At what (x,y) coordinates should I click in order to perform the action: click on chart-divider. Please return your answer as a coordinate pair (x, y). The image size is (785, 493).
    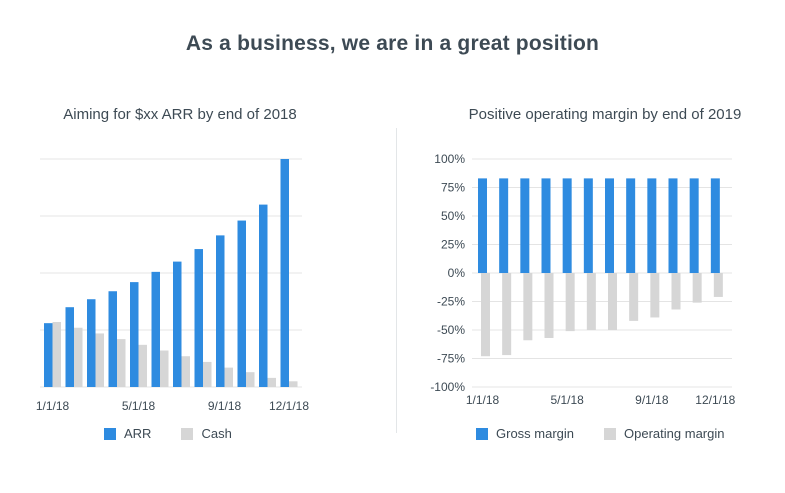
    Looking at the image, I should click on (396, 280).